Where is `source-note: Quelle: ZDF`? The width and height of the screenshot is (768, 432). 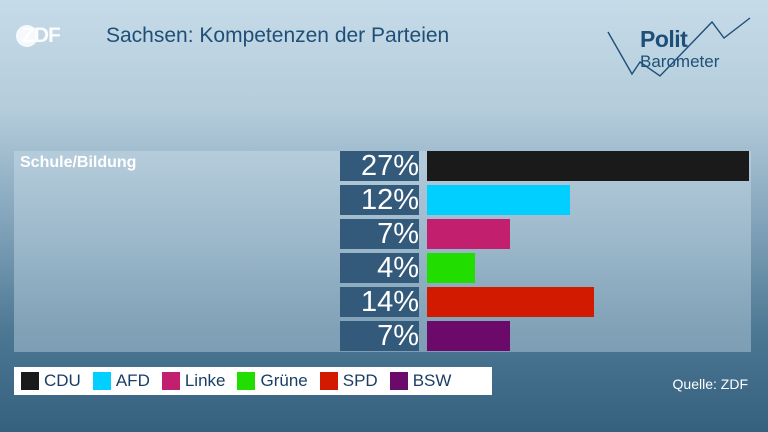
source-note: Quelle: ZDF is located at coordinates (710, 384).